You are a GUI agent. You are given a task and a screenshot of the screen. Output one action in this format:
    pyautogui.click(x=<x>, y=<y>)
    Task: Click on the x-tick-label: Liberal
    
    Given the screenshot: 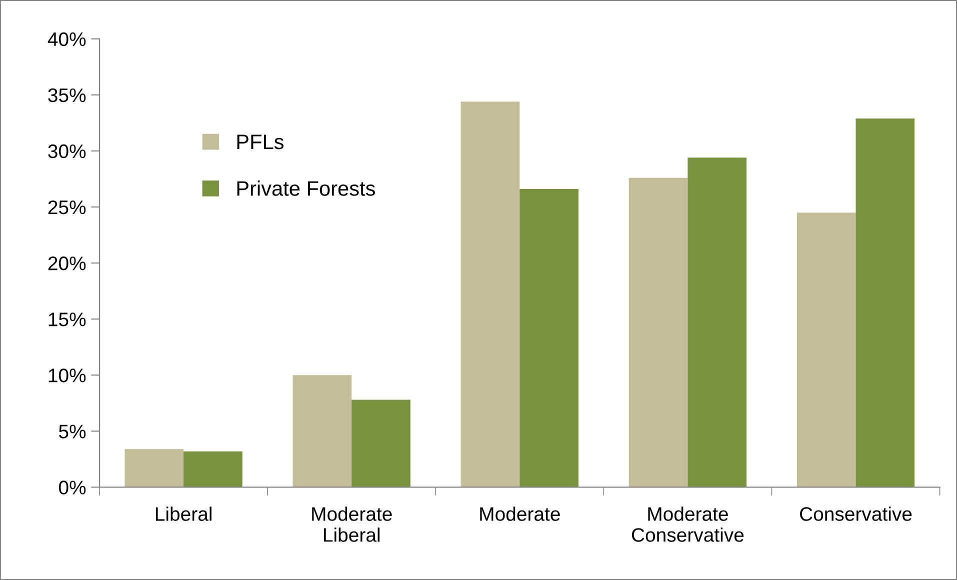 What is the action you would take?
    pyautogui.click(x=184, y=513)
    